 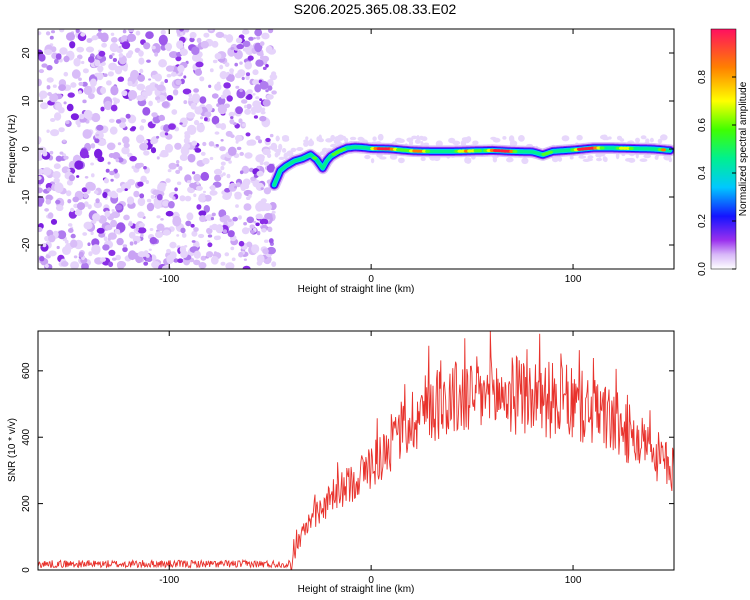 What do you see at coordinates (371, 580) in the screenshot?
I see `snr-x-tick-label: 0` at bounding box center [371, 580].